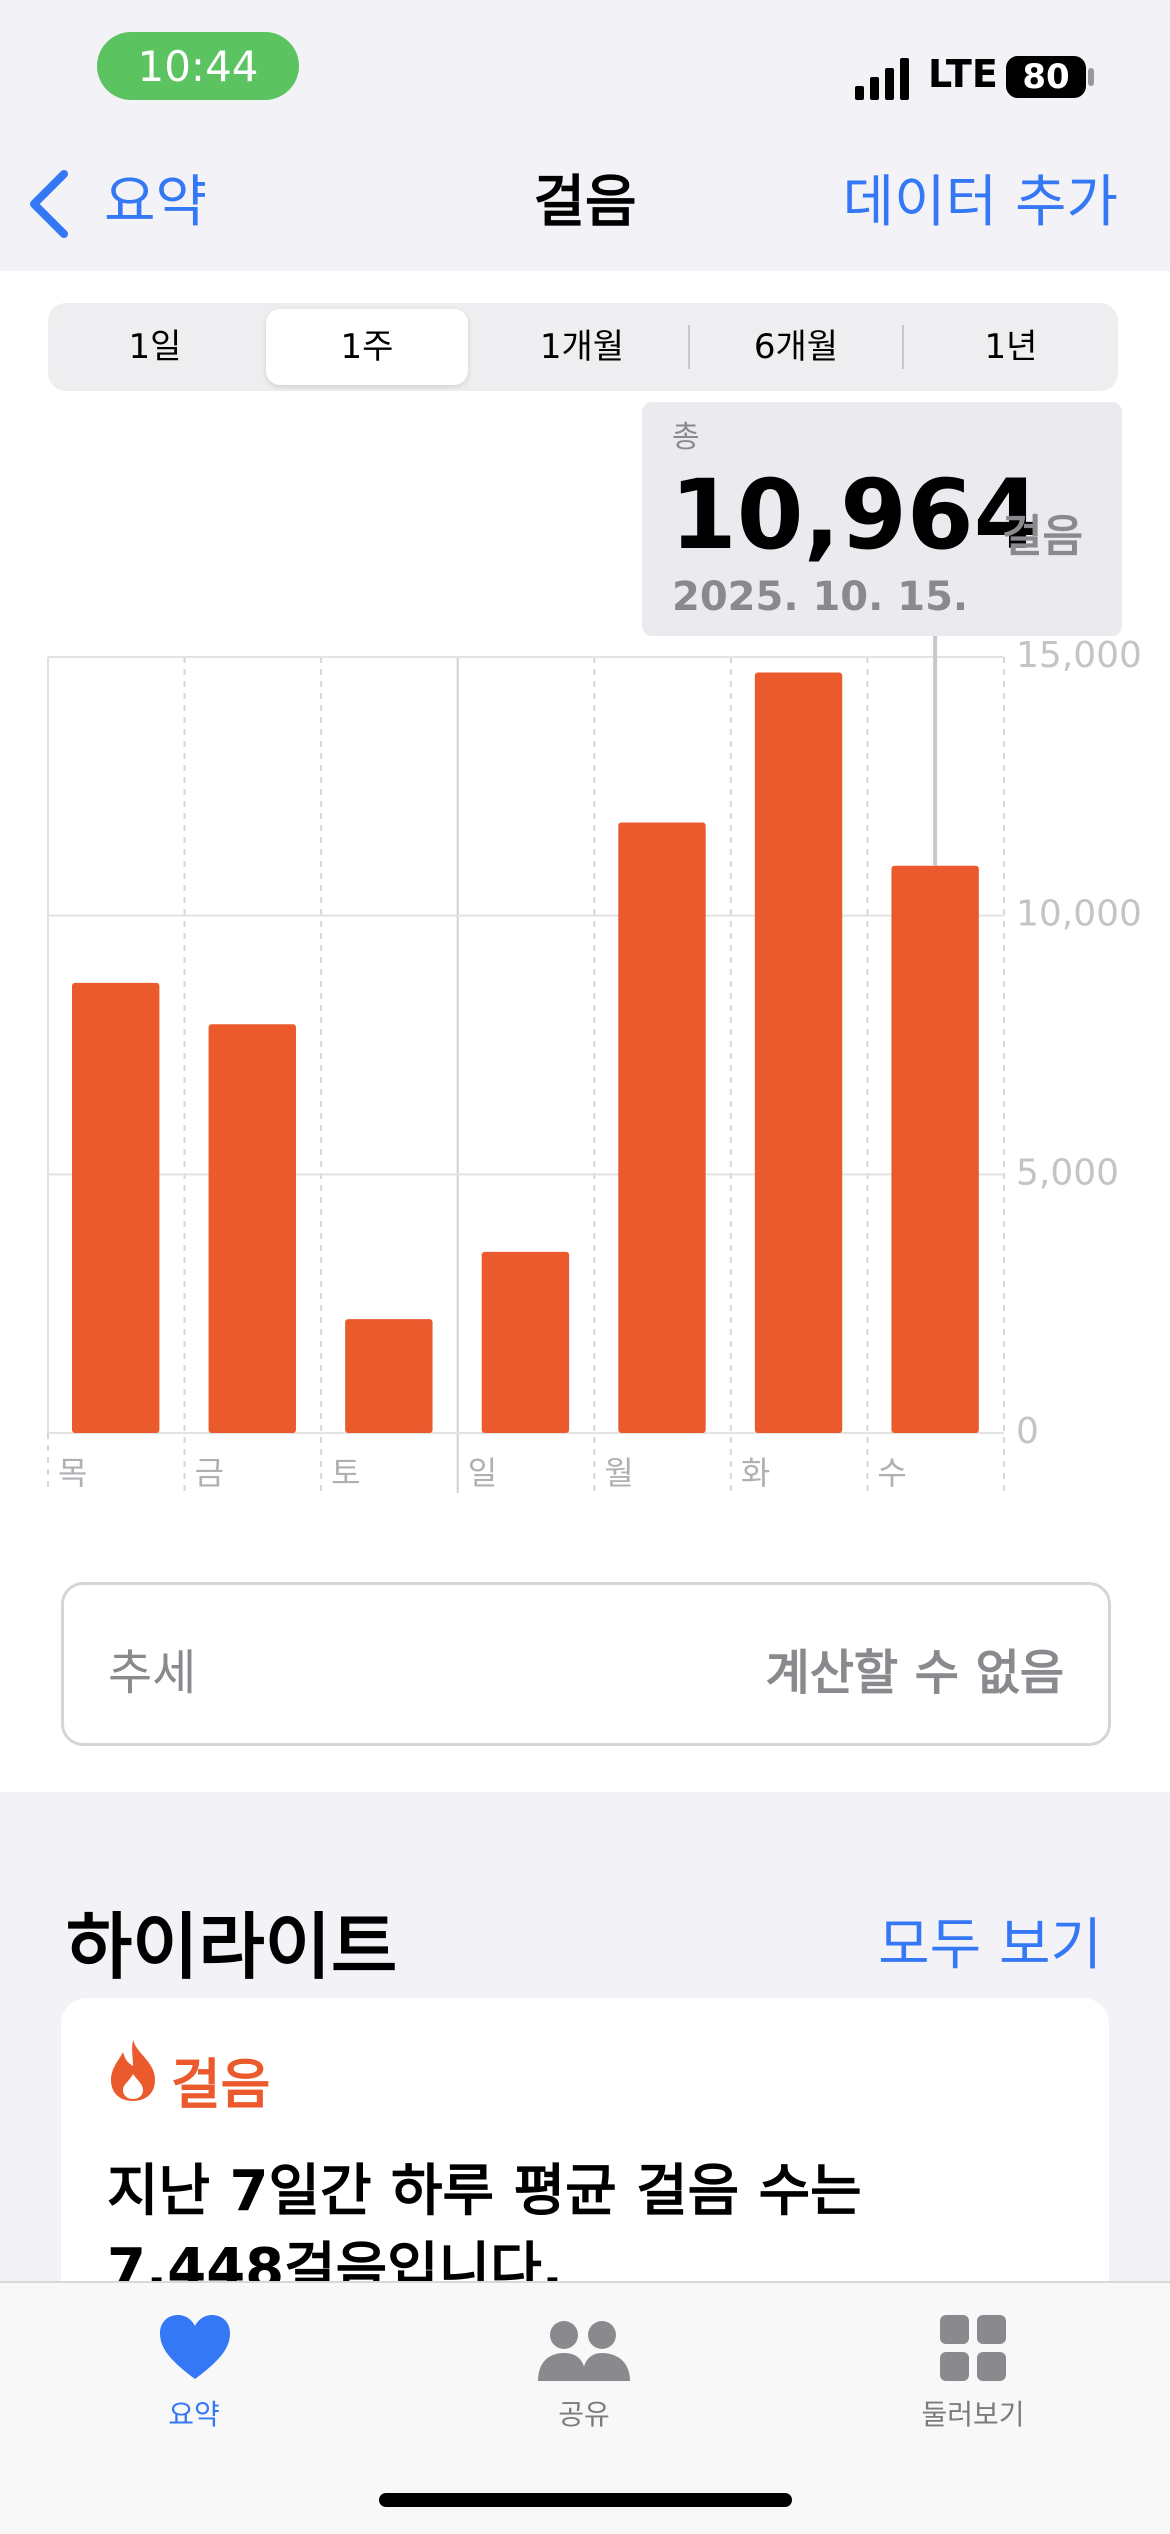 The width and height of the screenshot is (1170, 2534). Describe the element at coordinates (155, 347) in the screenshot. I see `segment: 1일` at that location.